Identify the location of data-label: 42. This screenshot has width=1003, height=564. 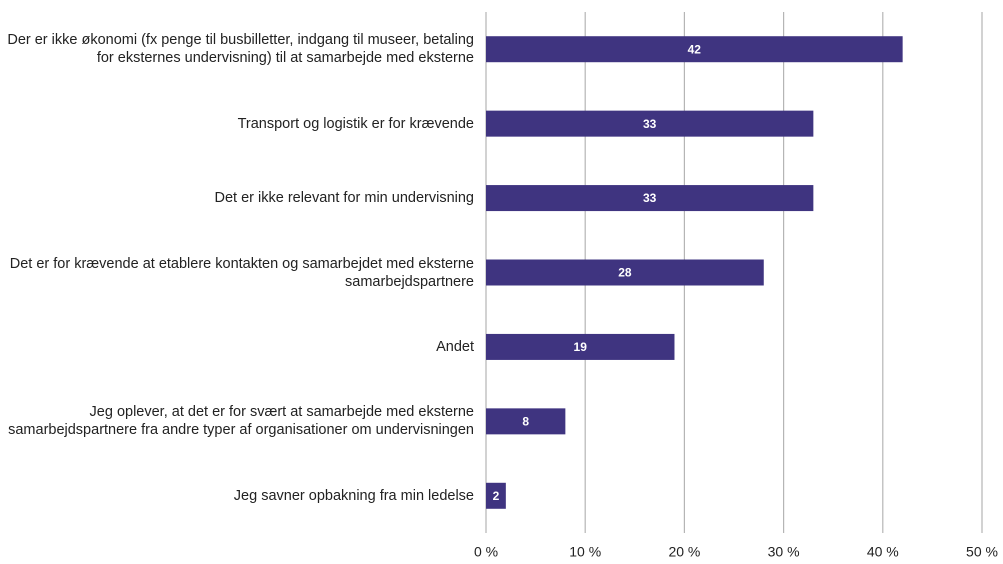
(695, 49).